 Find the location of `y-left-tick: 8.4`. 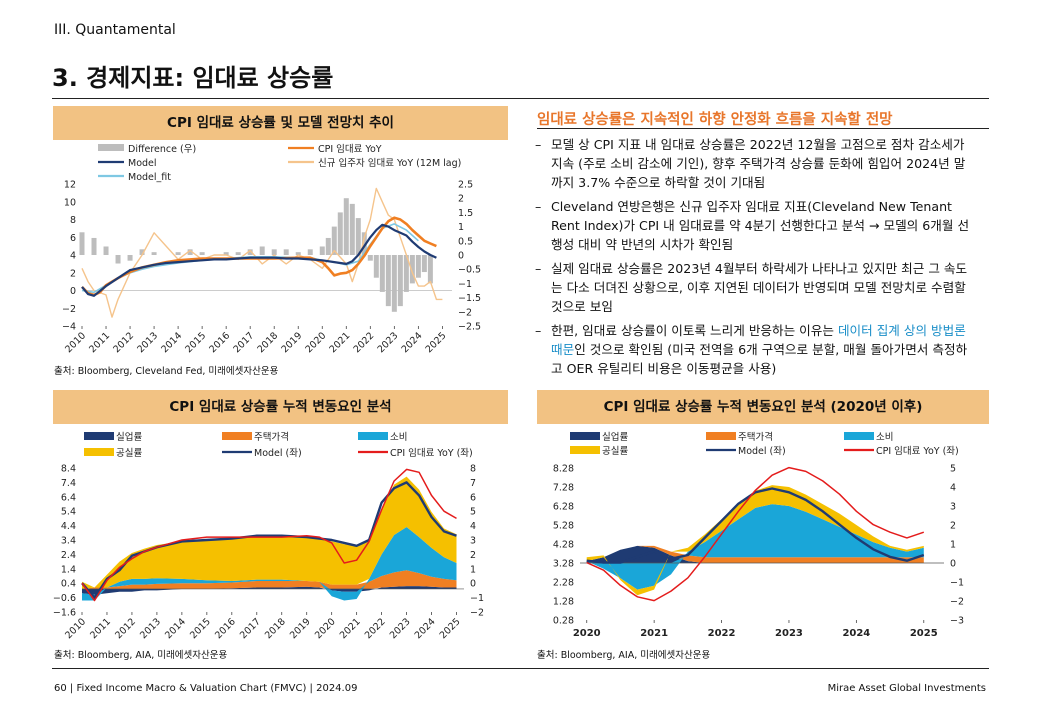

y-left-tick: 8.4 is located at coordinates (68, 469).